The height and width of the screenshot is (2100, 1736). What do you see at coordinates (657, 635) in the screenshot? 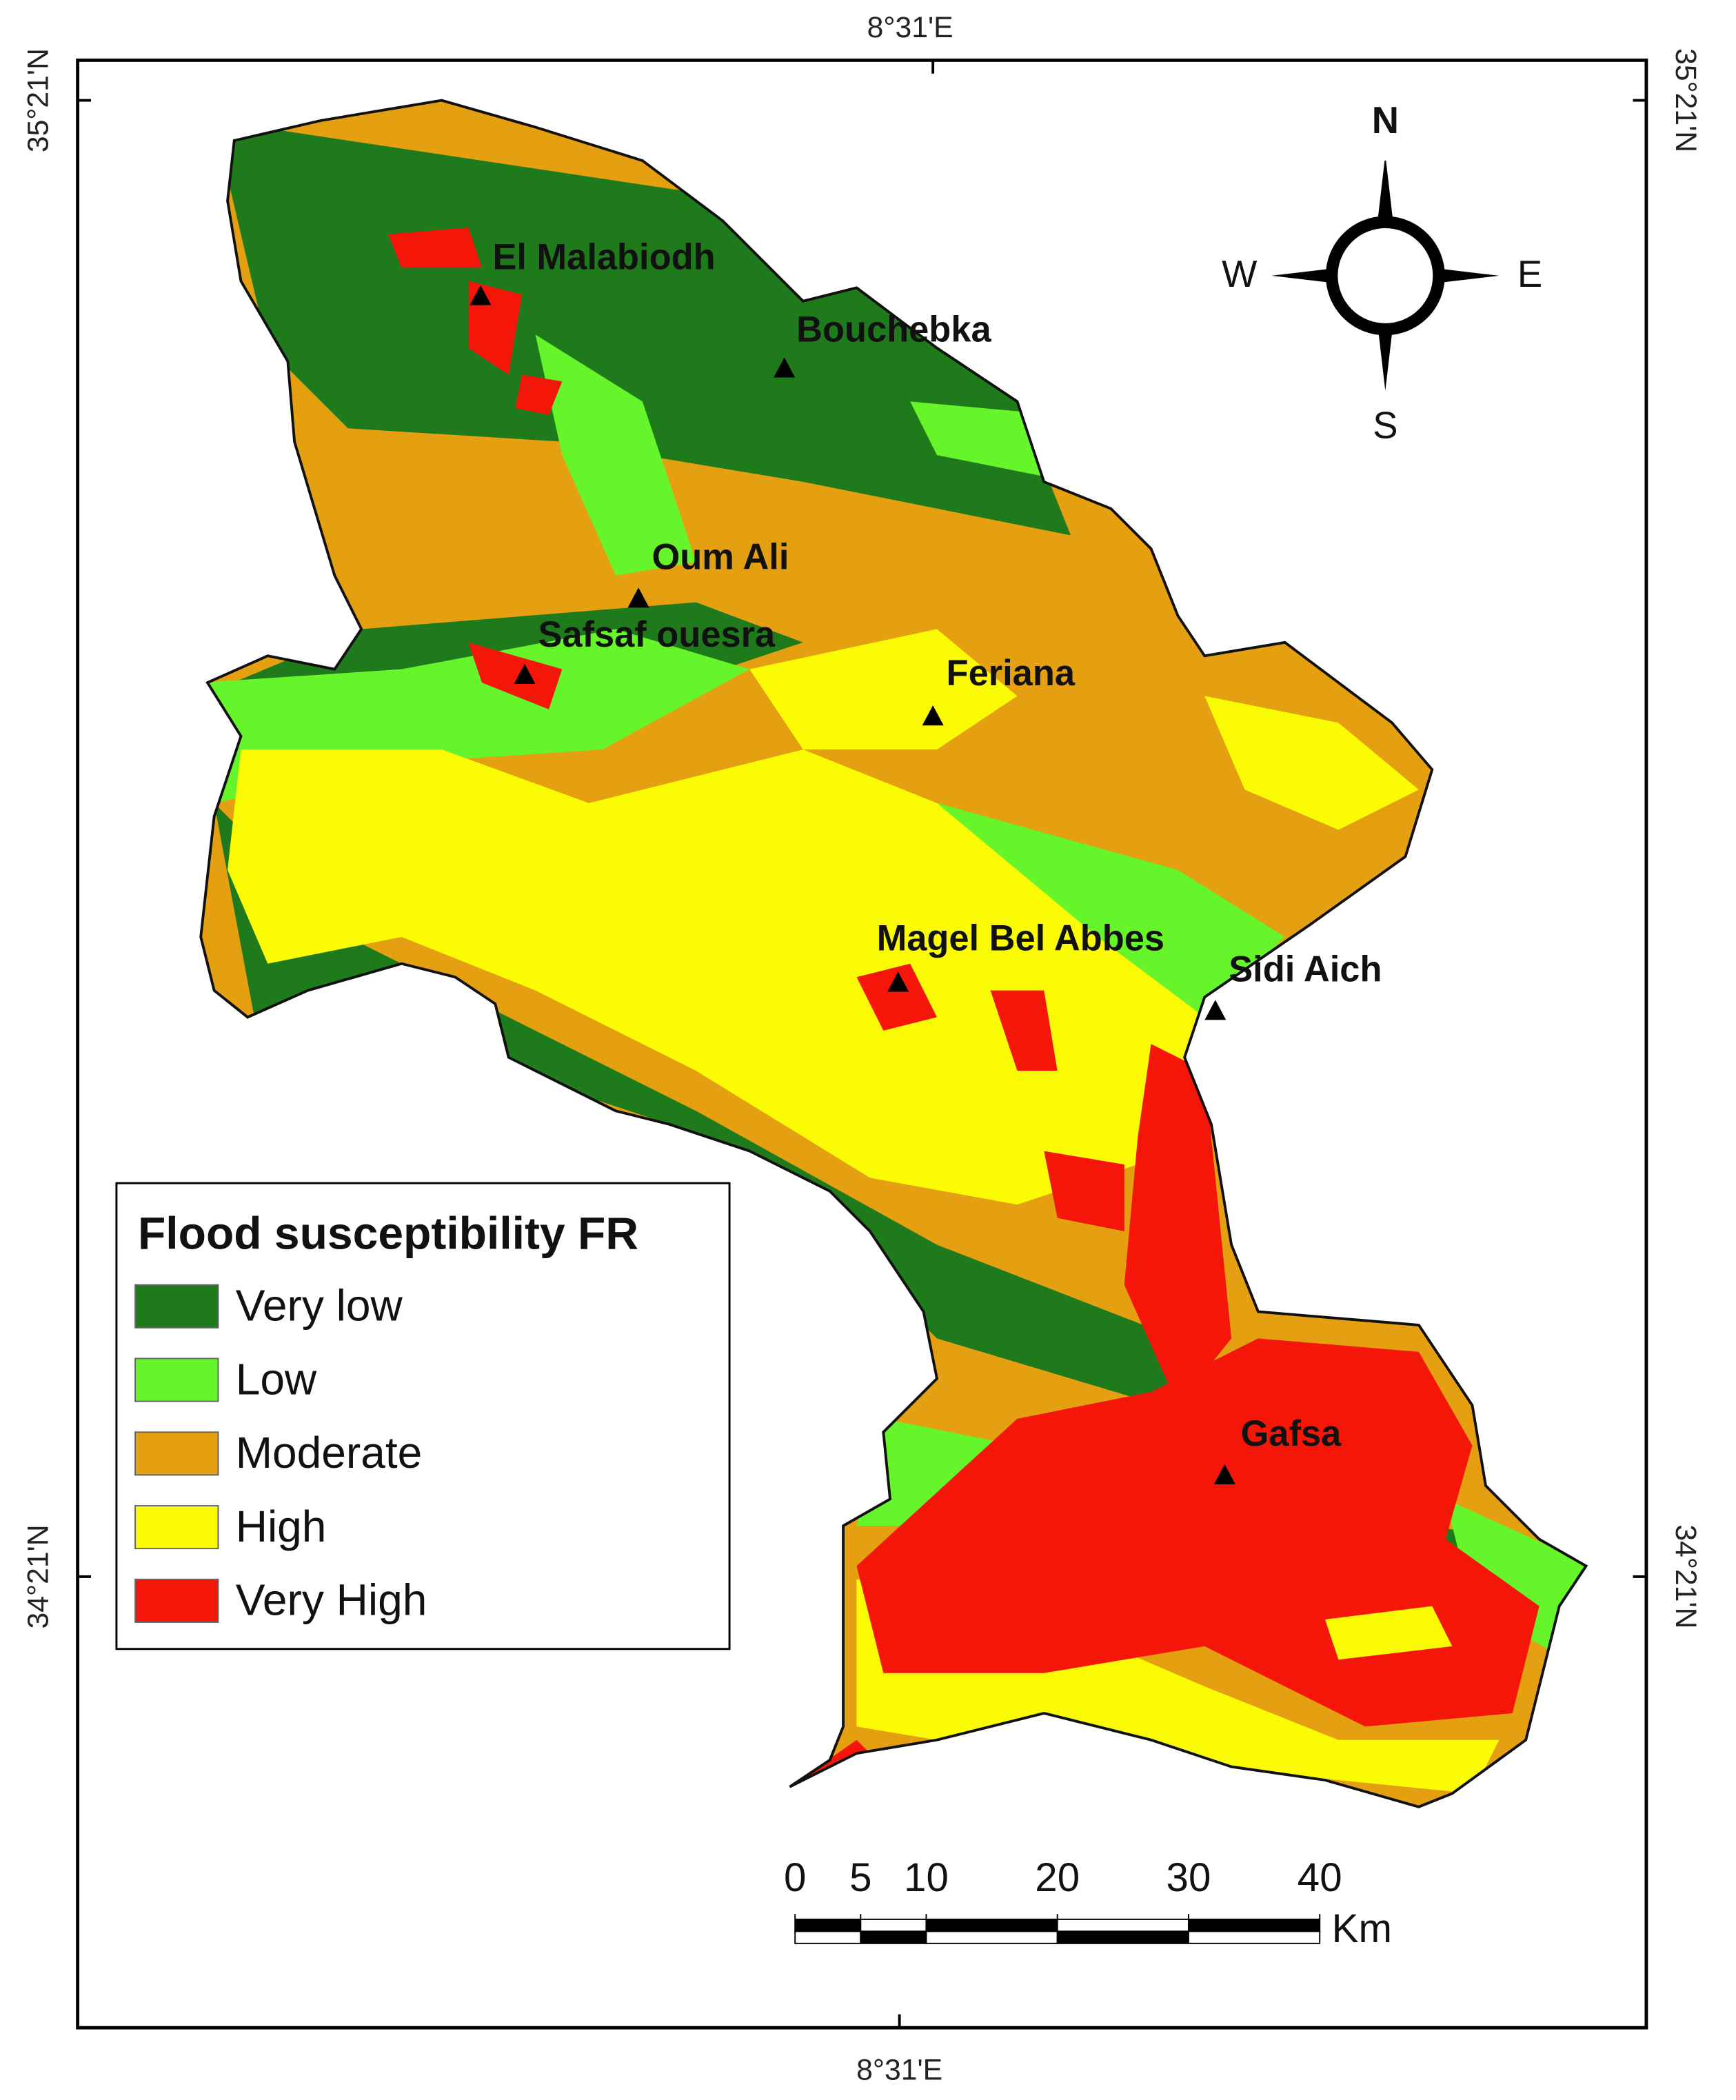
I see `place-label: Safsaf ouesra` at bounding box center [657, 635].